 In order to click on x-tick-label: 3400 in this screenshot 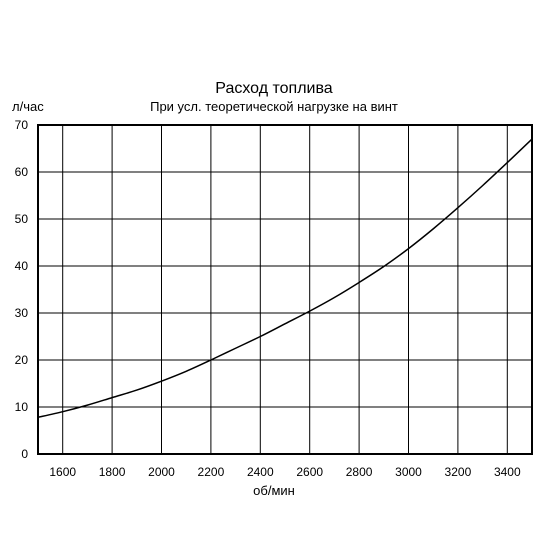, I will do `click(507, 472)`.